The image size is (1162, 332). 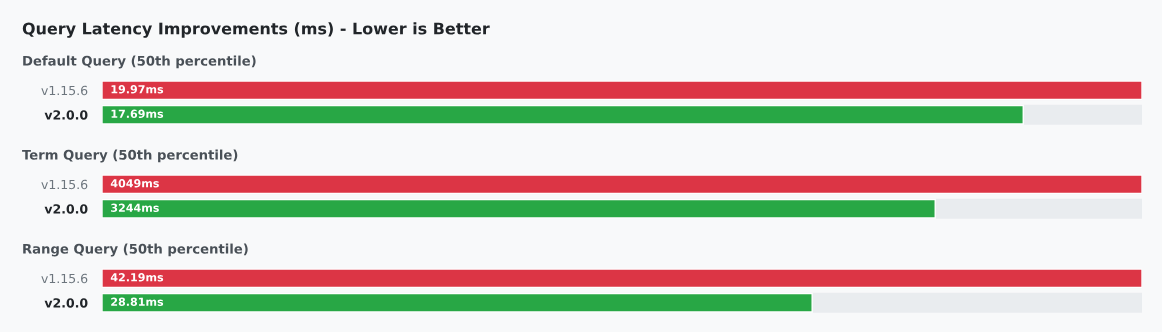 What do you see at coordinates (135, 207) in the screenshot?
I see `data-label: 3244ms` at bounding box center [135, 207].